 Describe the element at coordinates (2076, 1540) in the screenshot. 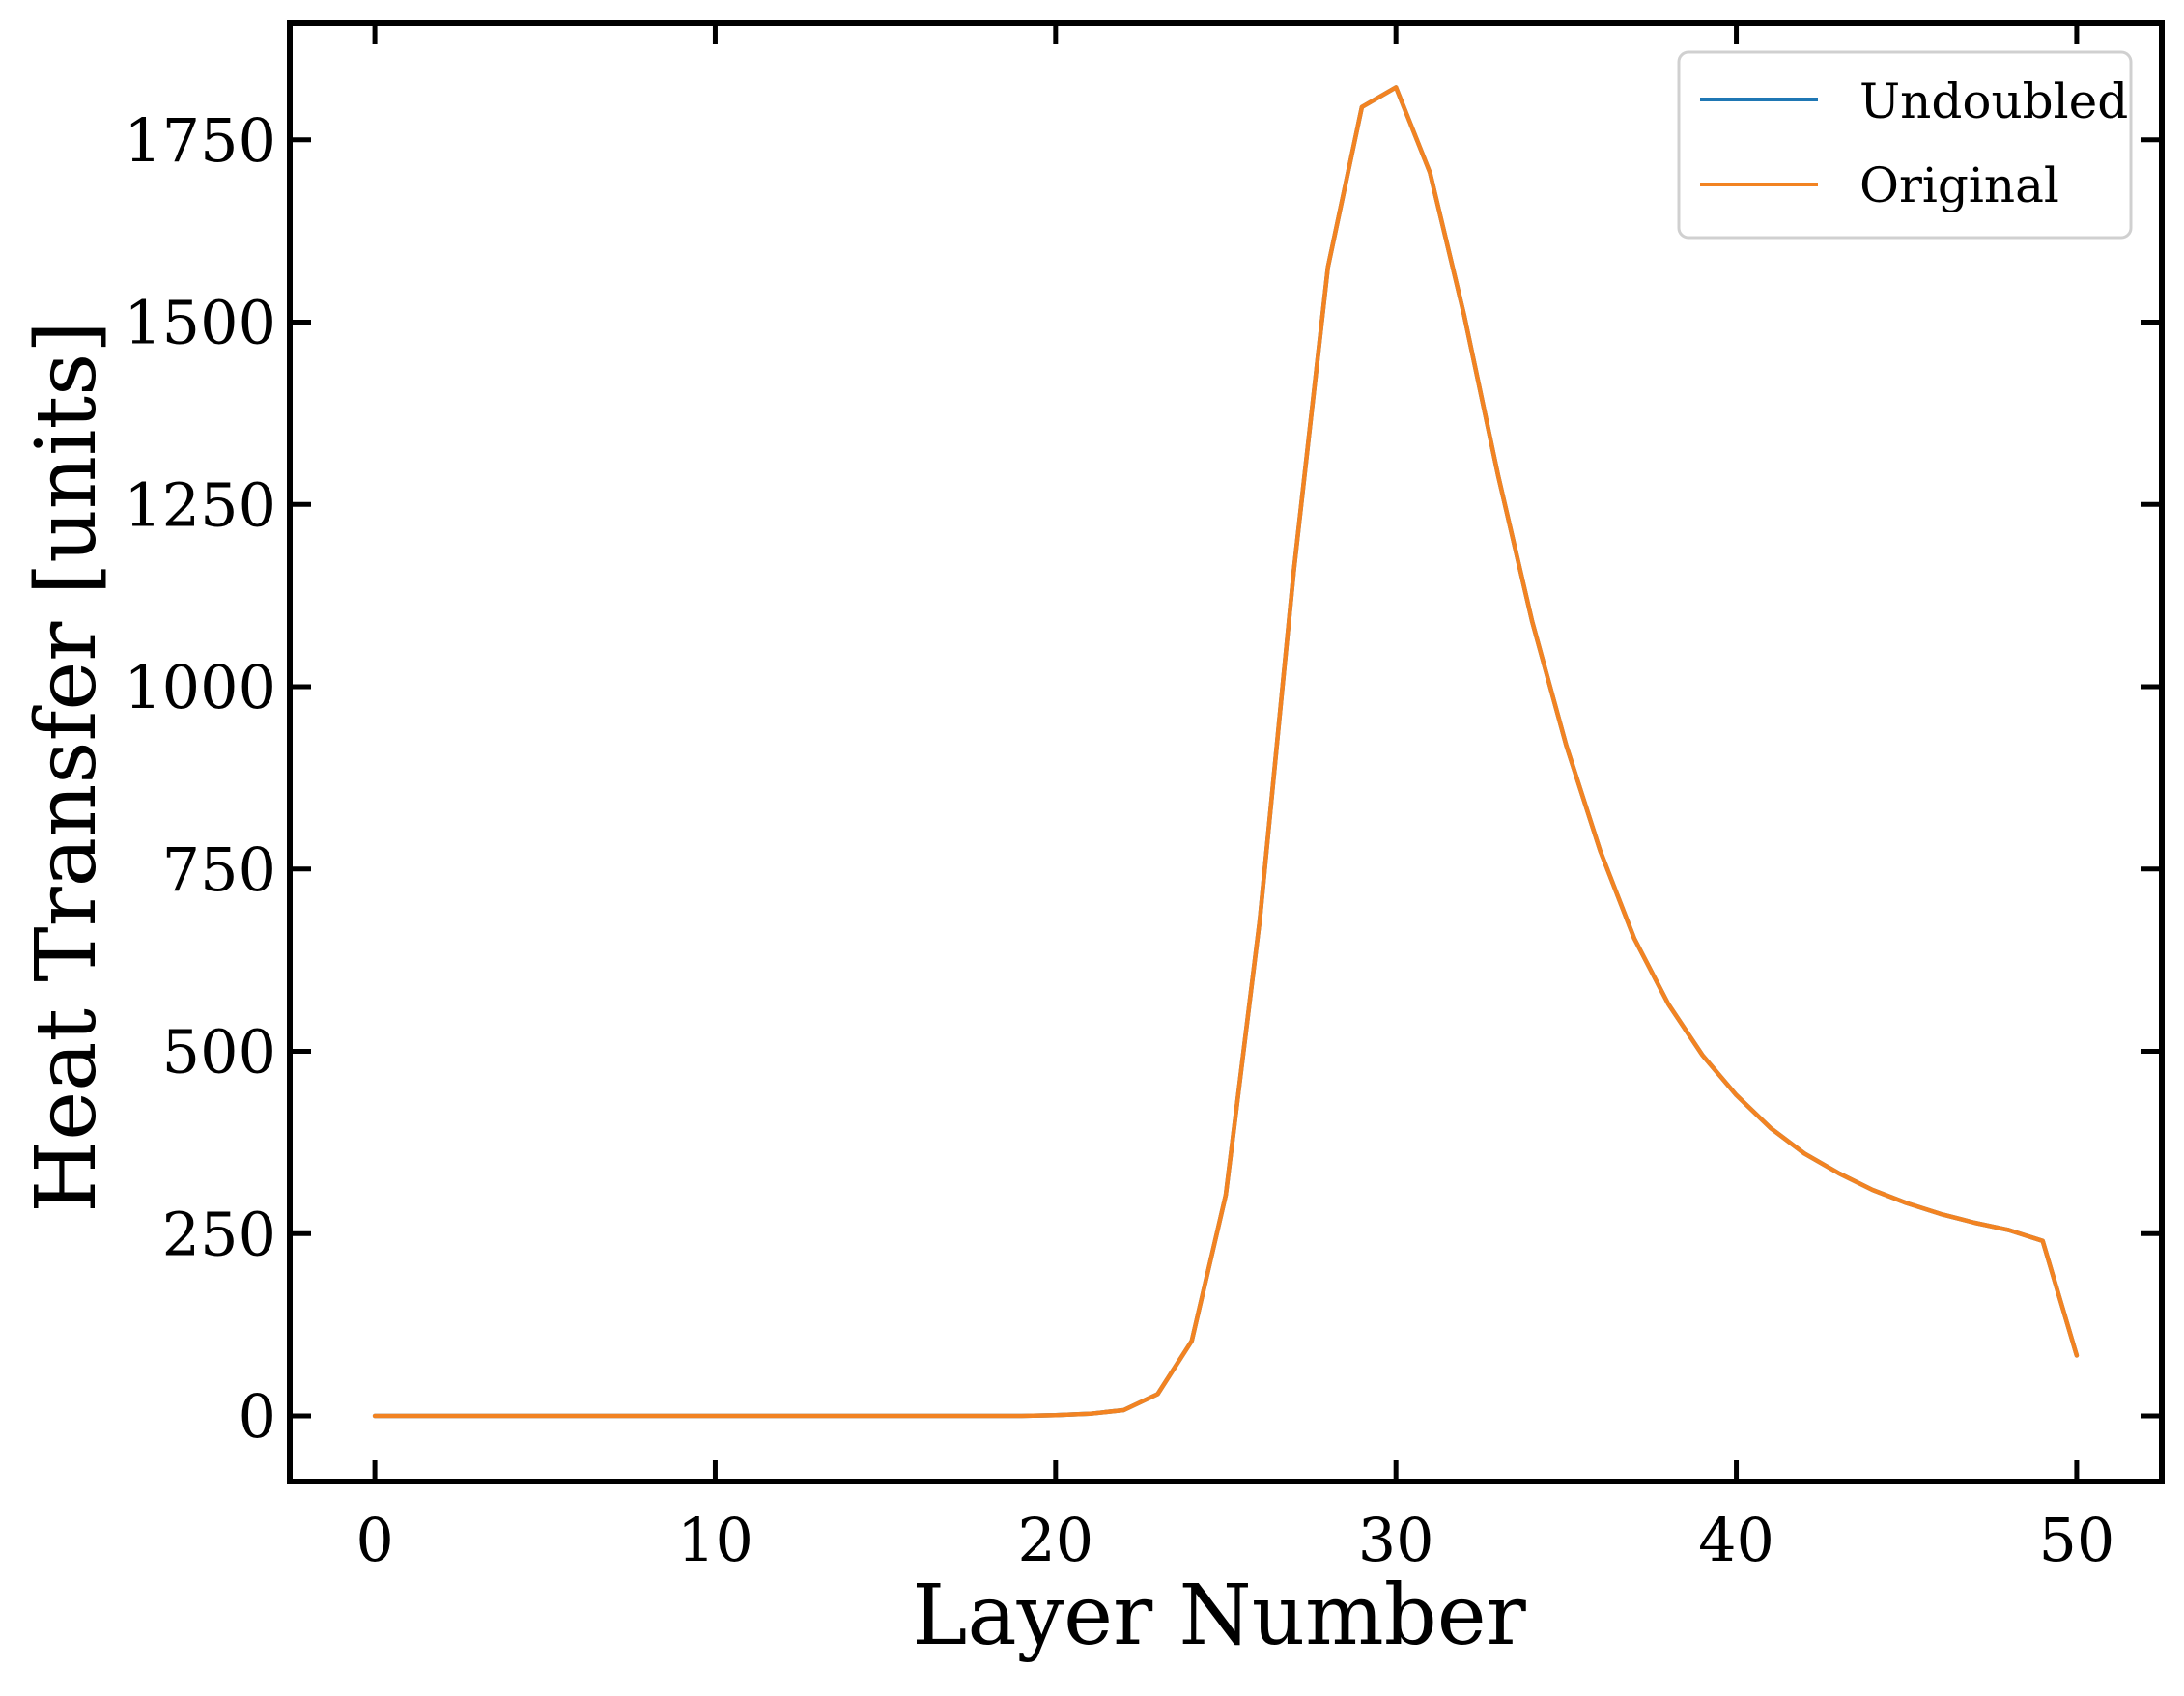

I see `x-tick-label: 50` at that location.